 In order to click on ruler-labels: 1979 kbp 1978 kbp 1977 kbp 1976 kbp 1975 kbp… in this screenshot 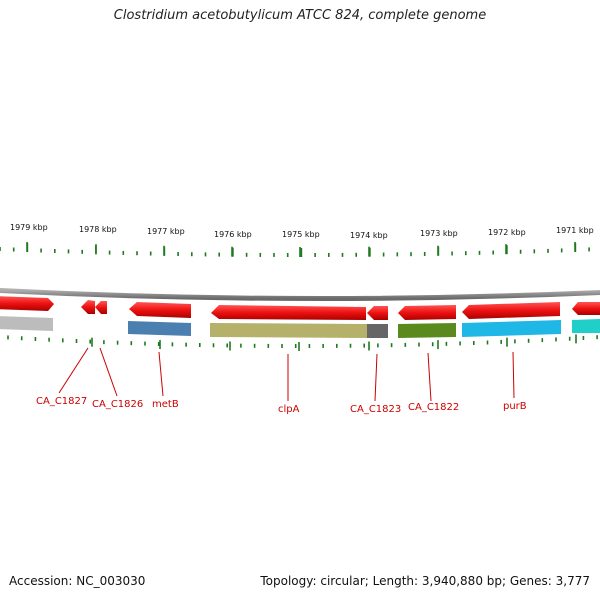, I will do `click(302, 231)`.